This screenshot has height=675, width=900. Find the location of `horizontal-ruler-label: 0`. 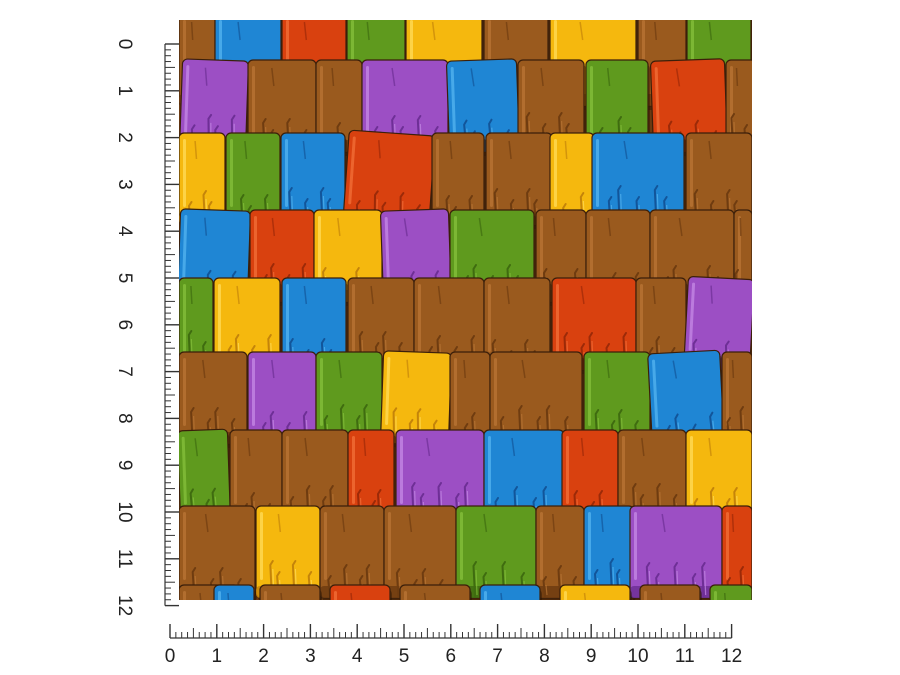

horizontal-ruler-label: 0 is located at coordinates (170, 656).